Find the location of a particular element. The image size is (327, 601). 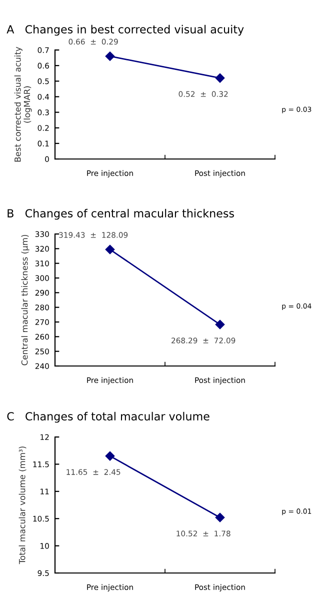

y-axis-title: Best corrected visual acuity (logMAR) is located at coordinates (23, 104).